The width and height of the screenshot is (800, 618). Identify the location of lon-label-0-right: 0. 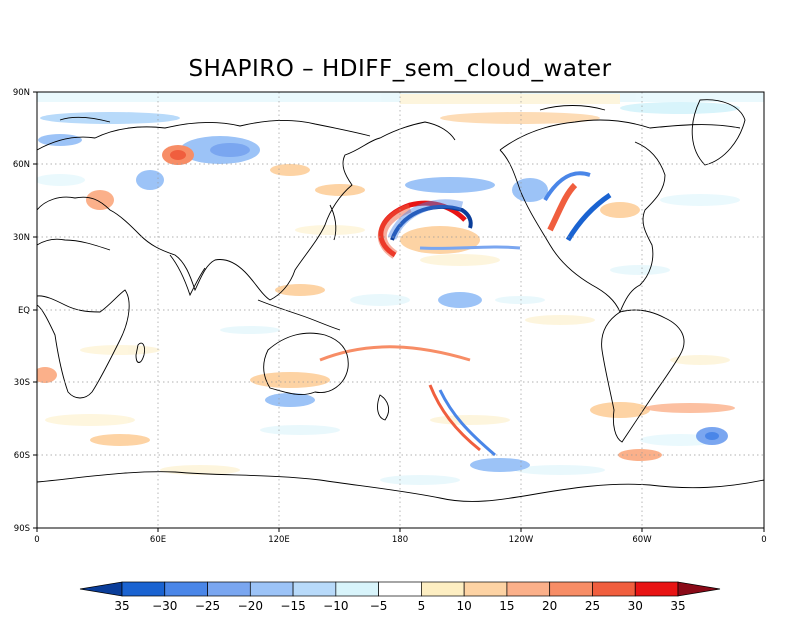
(763, 540).